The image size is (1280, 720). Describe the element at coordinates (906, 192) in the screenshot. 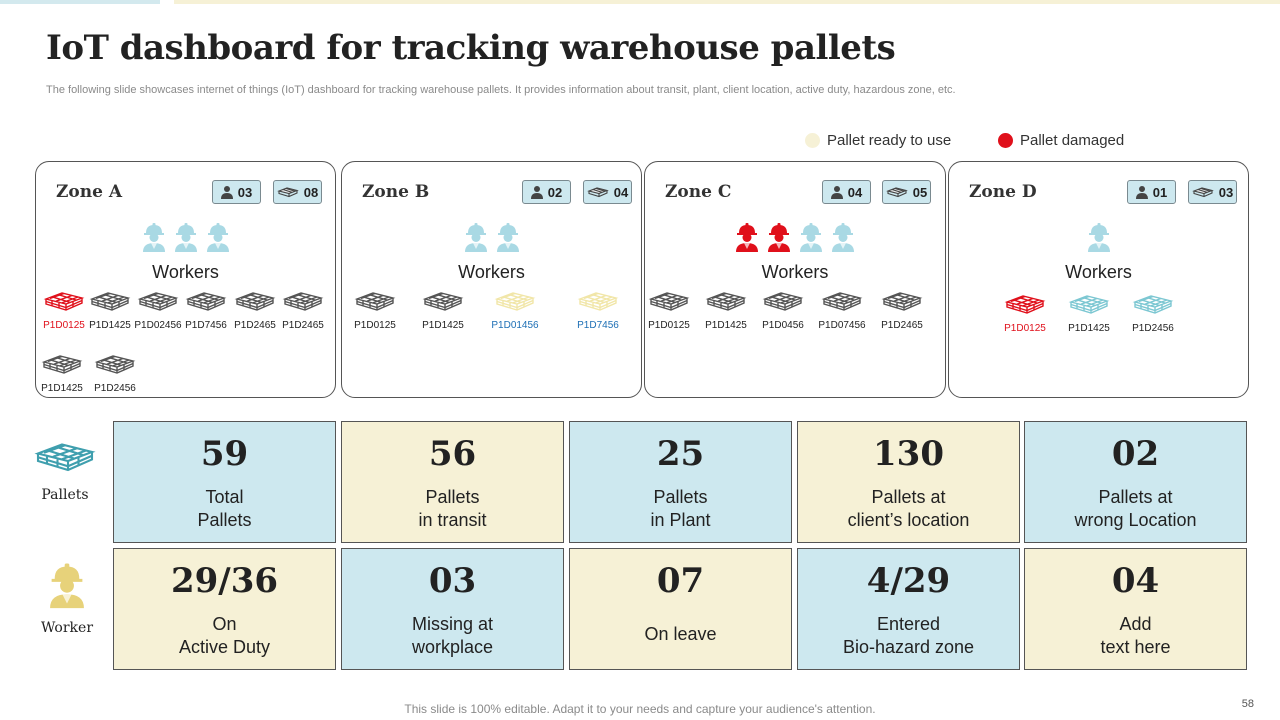

I see `zone-pallets-count-badge: 05` at that location.